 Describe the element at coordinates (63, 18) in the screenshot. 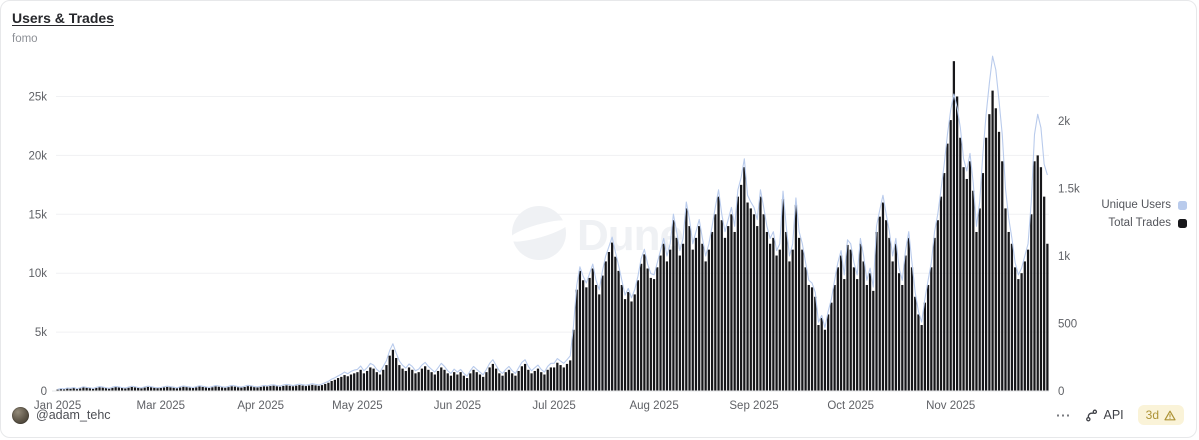

I see `widget-title-link: Users & Trades` at that location.